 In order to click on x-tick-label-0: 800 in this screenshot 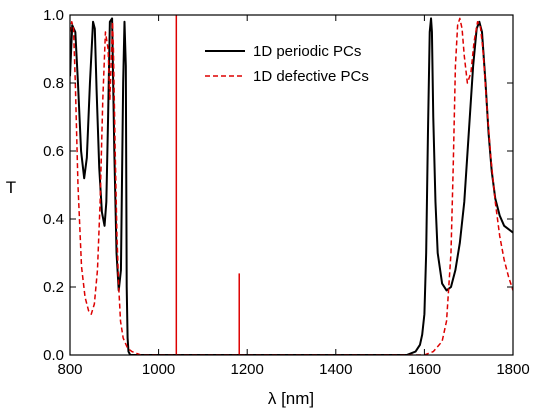, I will do `click(69, 369)`.